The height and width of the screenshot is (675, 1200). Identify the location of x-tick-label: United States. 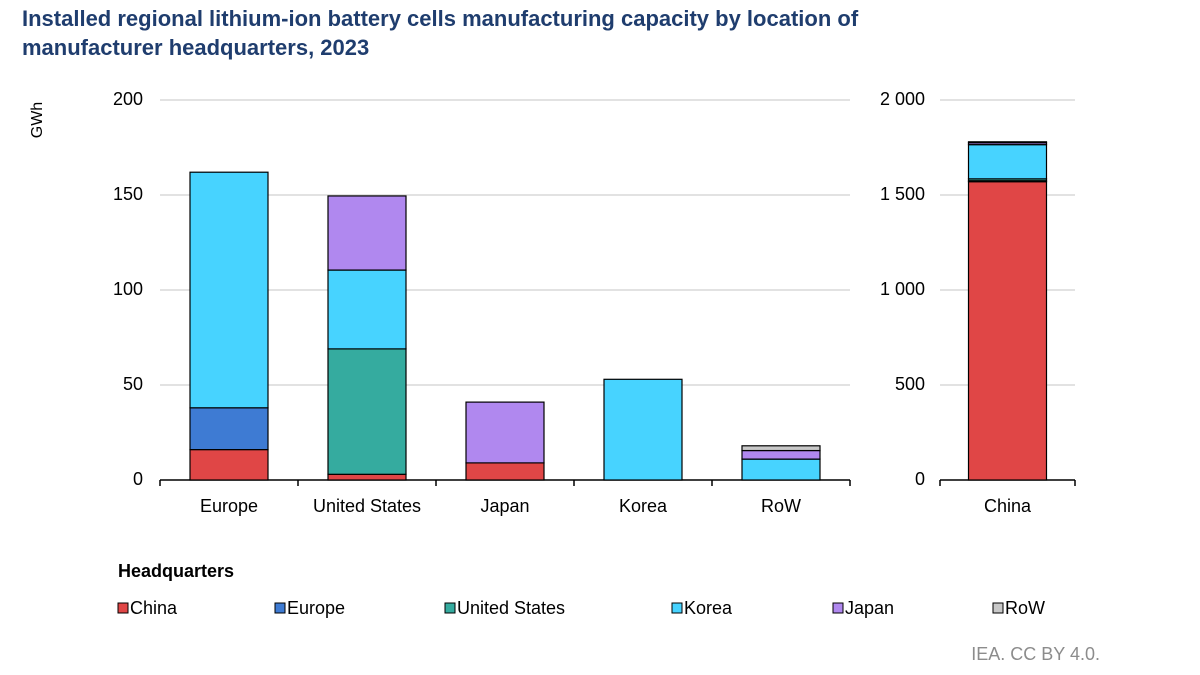
(367, 506).